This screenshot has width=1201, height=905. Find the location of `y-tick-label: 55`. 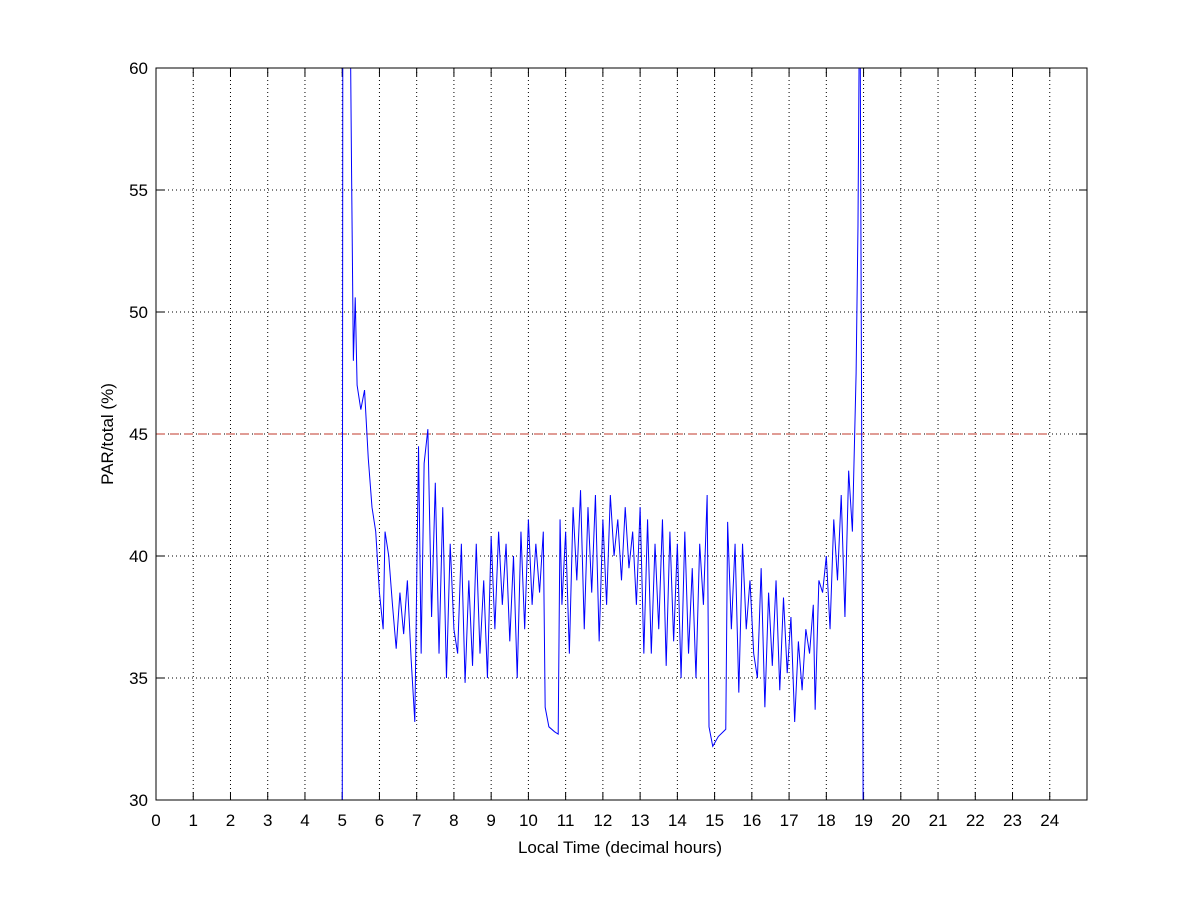

y-tick-label: 55 is located at coordinates (138, 190).